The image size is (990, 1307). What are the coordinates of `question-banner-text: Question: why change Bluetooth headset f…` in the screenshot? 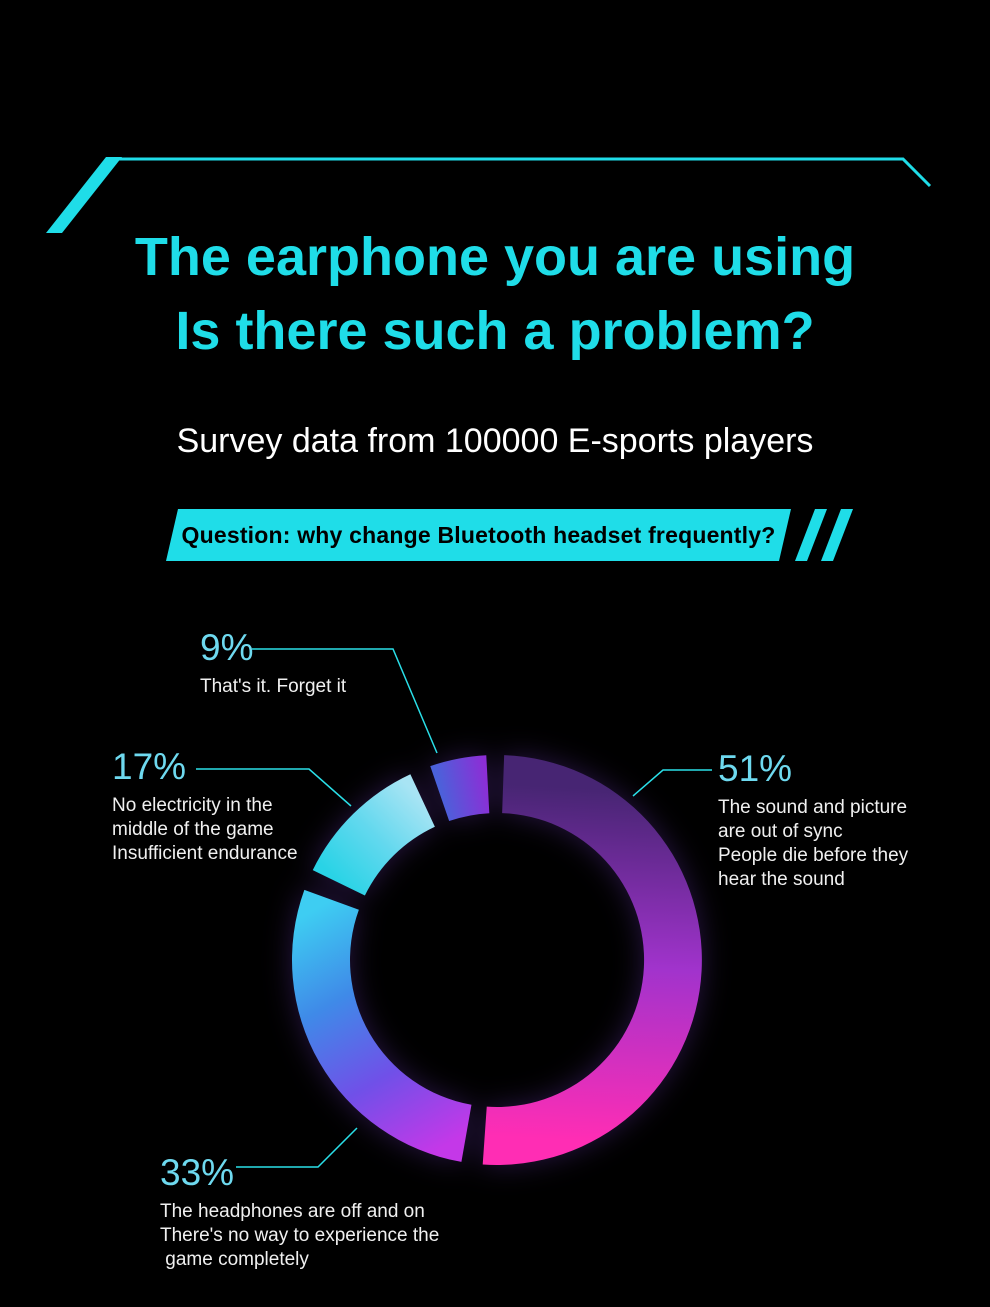 It's located at (478, 534).